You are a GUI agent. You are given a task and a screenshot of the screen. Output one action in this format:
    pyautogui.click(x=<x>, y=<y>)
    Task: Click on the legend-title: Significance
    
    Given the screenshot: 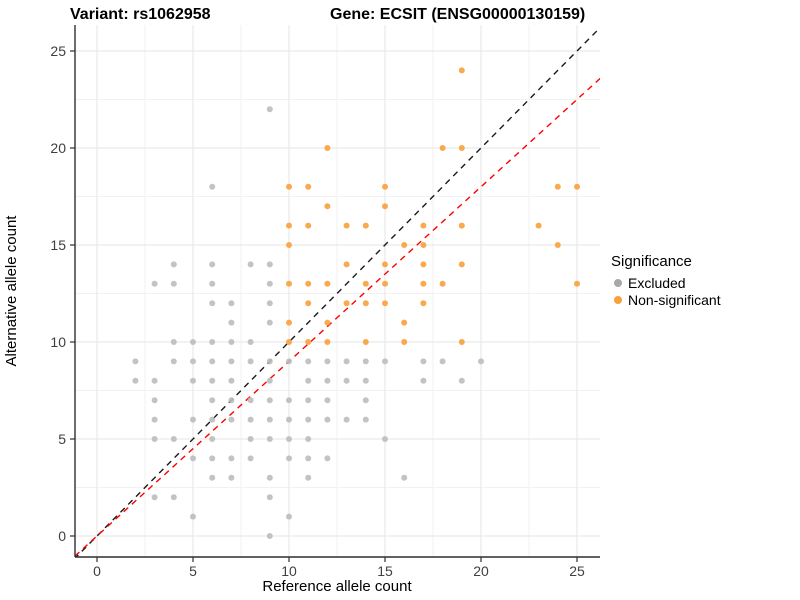 What is the action you would take?
    pyautogui.click(x=651, y=261)
    